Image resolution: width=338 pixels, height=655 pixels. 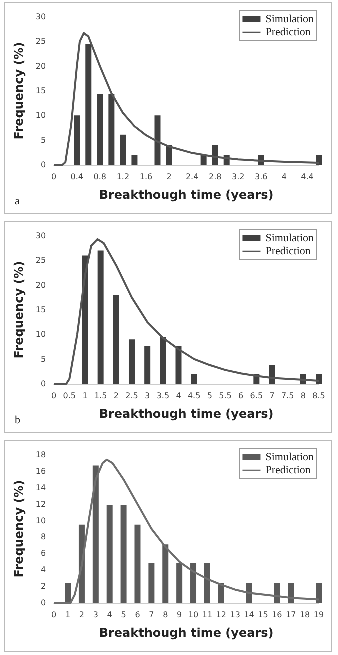 What do you see at coordinates (41, 41) in the screenshot?
I see `y-tick-label: 25` at bounding box center [41, 41].